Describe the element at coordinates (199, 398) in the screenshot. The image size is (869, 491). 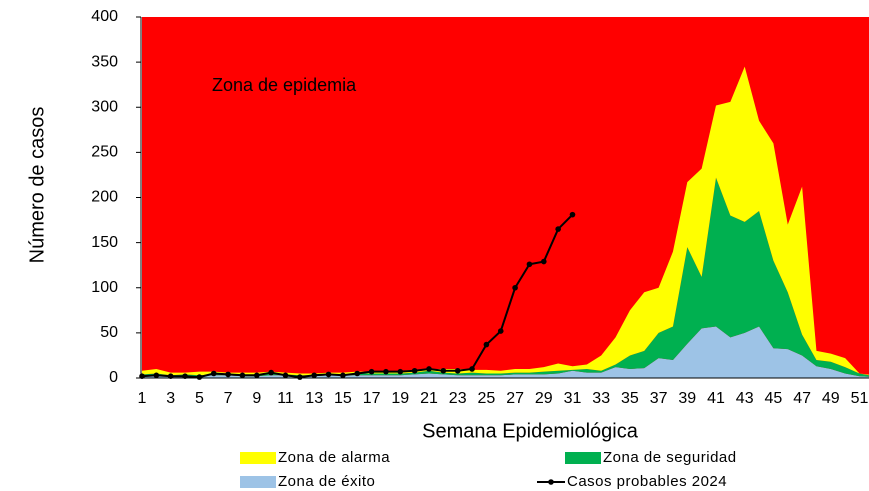
I see `x-tick-label: 5` at that location.